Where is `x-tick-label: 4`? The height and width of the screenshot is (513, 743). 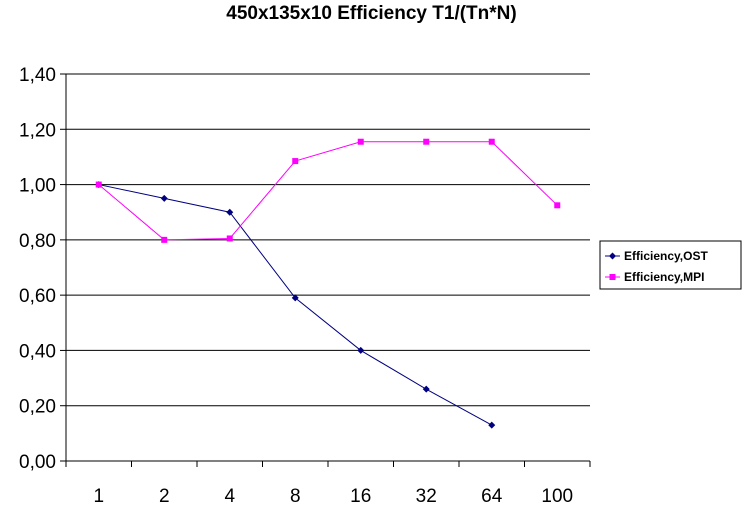 x-tick-label: 4 is located at coordinates (229, 496).